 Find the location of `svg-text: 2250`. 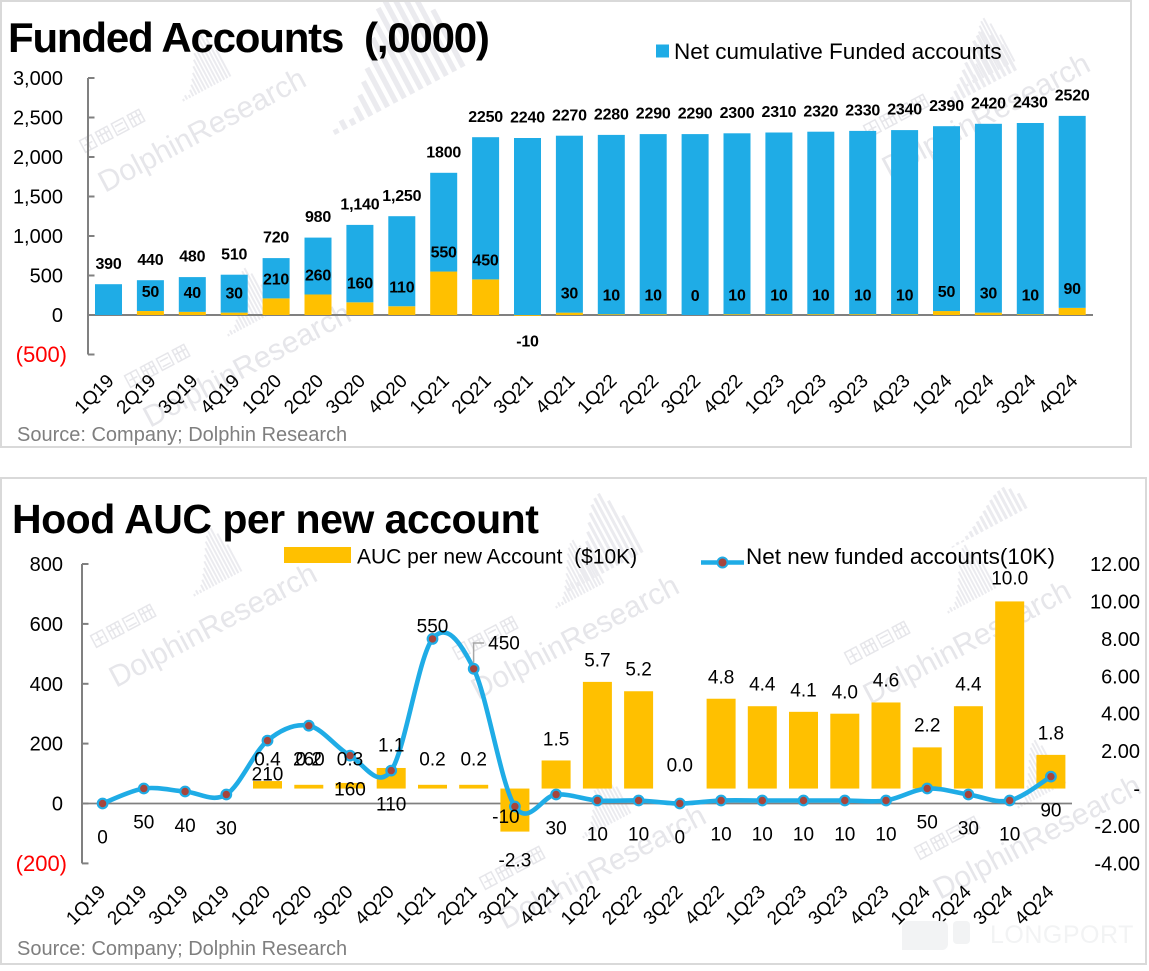

svg-text: 2250 is located at coordinates (485, 117).